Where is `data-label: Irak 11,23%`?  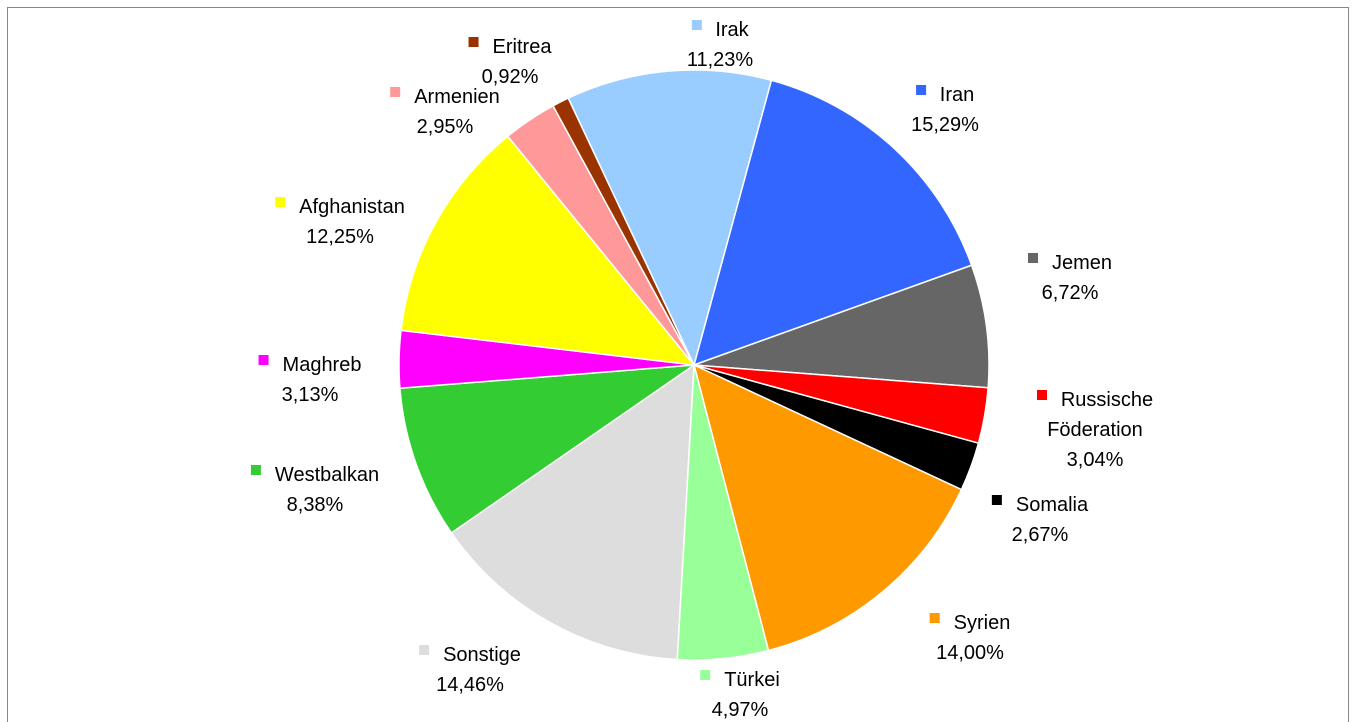 data-label: Irak 11,23% is located at coordinates (720, 45).